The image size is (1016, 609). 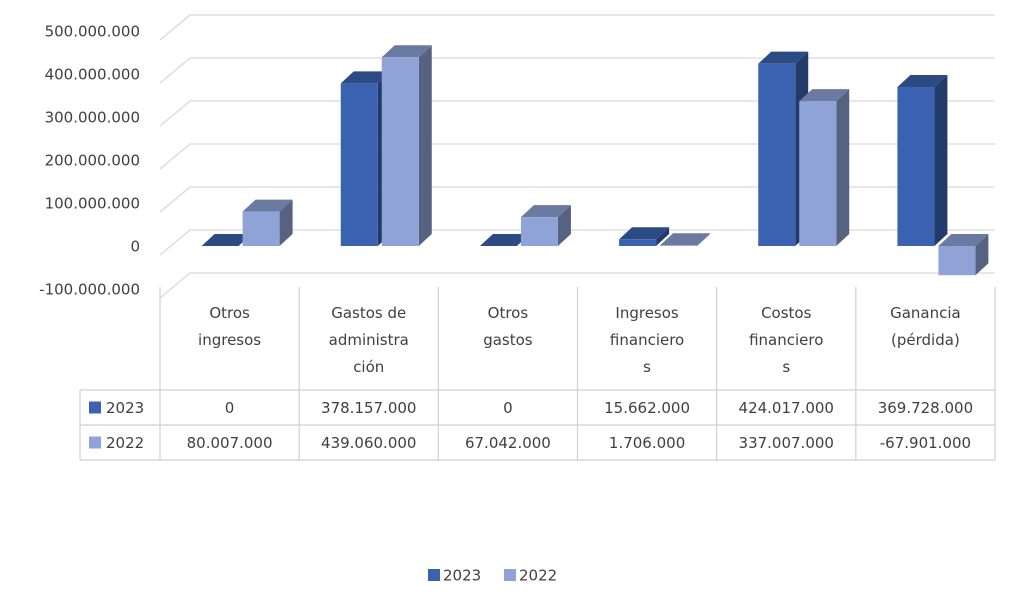 I want to click on x-tick-label: Gastos de administra ción, so click(x=369, y=340).